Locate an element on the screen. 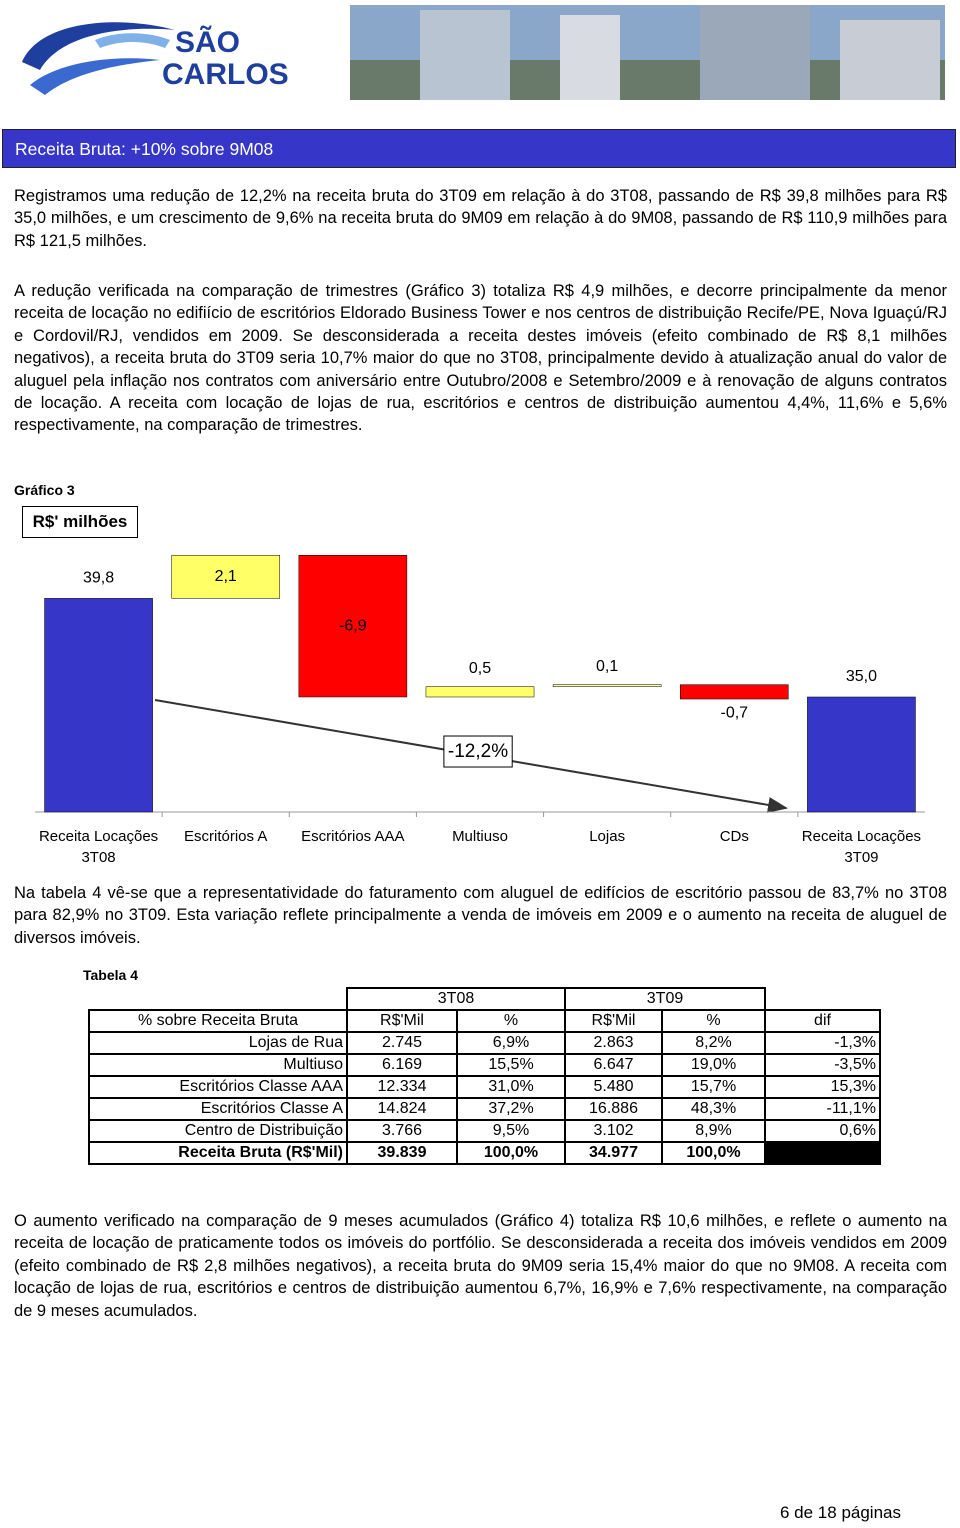  data-label: 2,1 is located at coordinates (226, 576).